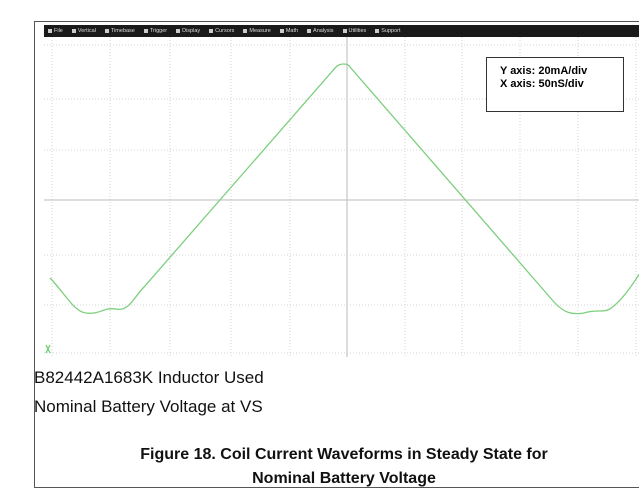  I want to click on ground-marker, so click(48, 349).